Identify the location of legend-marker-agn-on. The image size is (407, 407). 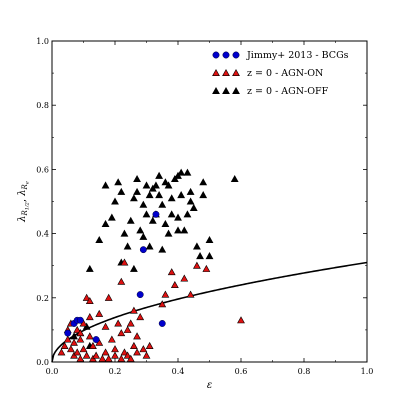
(226, 72).